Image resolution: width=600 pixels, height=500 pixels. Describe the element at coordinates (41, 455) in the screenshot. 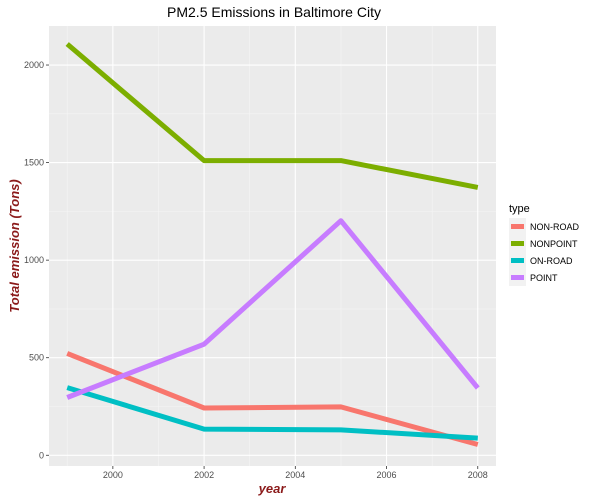

I see `y-tick-label: 0` at that location.